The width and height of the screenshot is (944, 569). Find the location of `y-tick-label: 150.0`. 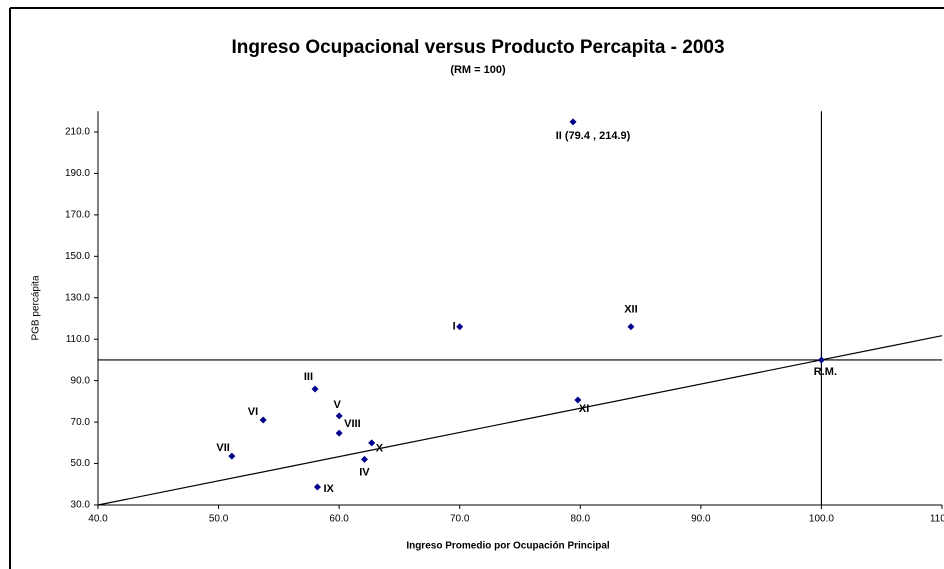

y-tick-label: 150.0 is located at coordinates (77, 256).